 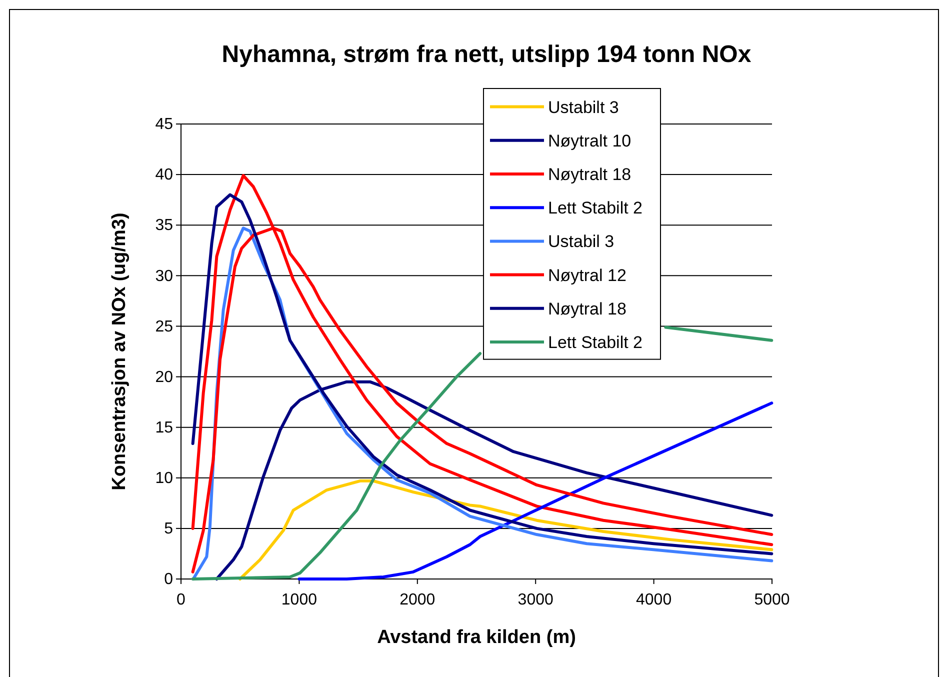 I want to click on x-tick-label: 4000, so click(x=654, y=600).